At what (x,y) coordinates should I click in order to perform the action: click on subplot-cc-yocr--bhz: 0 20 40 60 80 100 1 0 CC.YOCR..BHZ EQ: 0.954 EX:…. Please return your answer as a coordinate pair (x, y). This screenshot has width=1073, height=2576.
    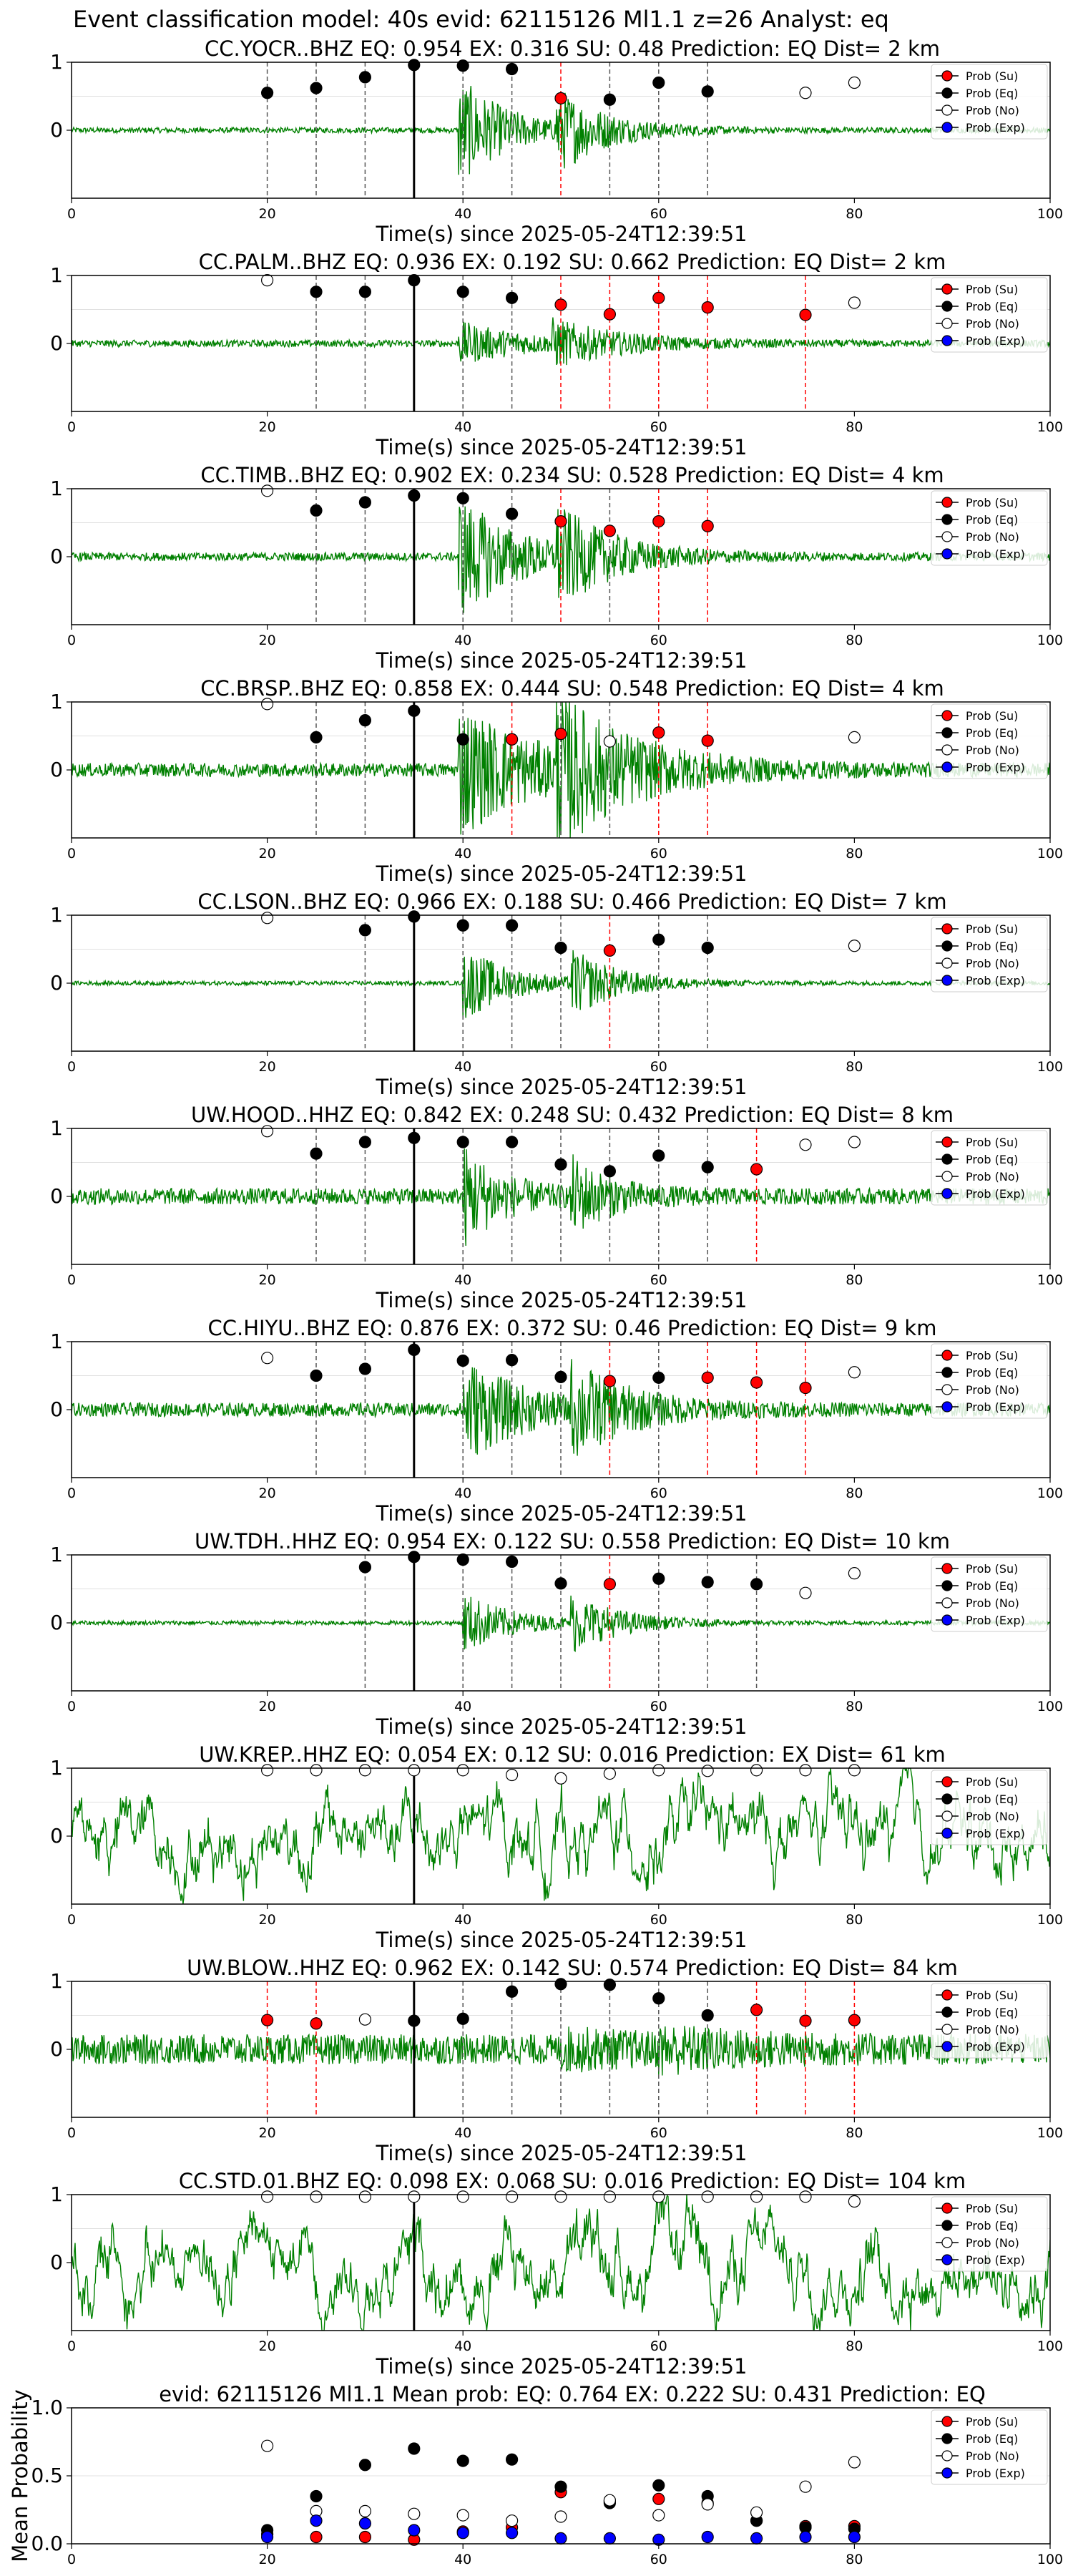
    Looking at the image, I should click on (556, 141).